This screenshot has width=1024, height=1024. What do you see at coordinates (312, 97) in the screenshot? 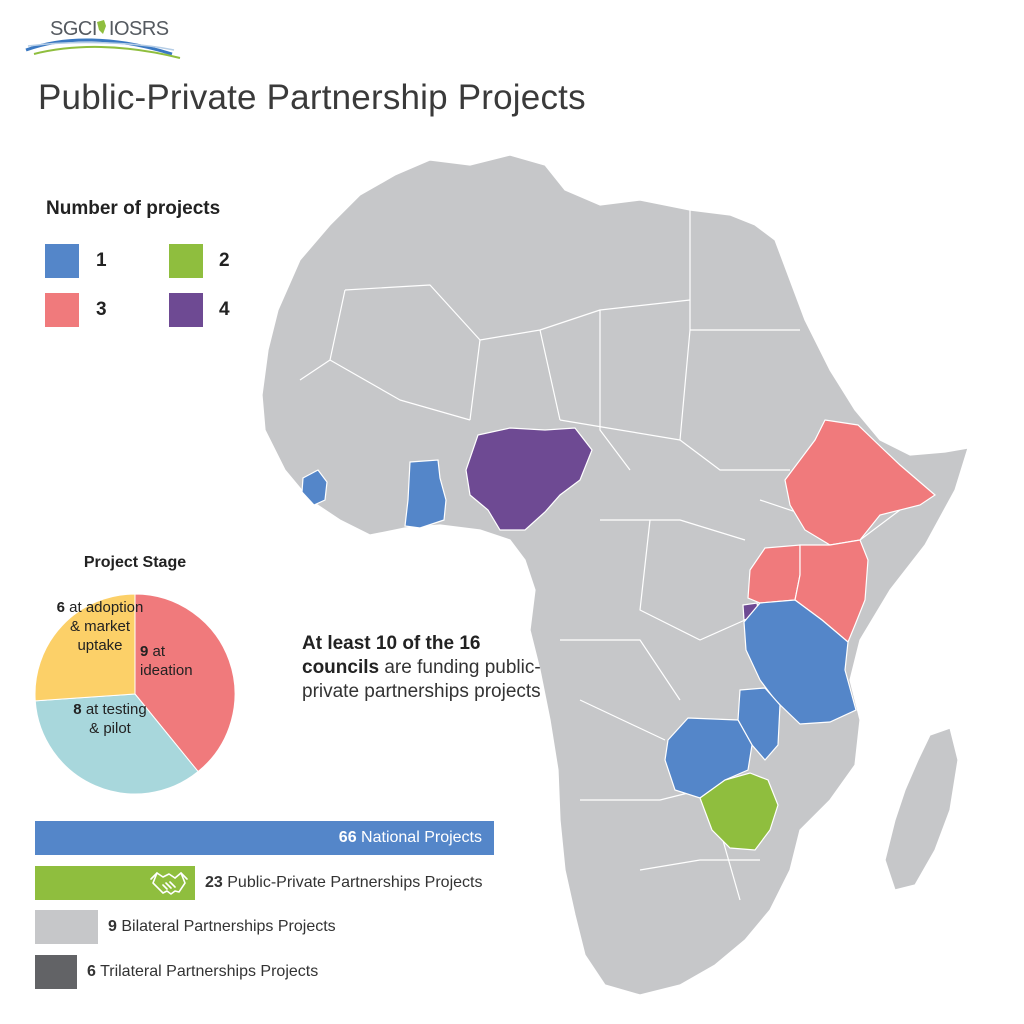
I see `page-title: Public-Private Partnership Projects` at bounding box center [312, 97].